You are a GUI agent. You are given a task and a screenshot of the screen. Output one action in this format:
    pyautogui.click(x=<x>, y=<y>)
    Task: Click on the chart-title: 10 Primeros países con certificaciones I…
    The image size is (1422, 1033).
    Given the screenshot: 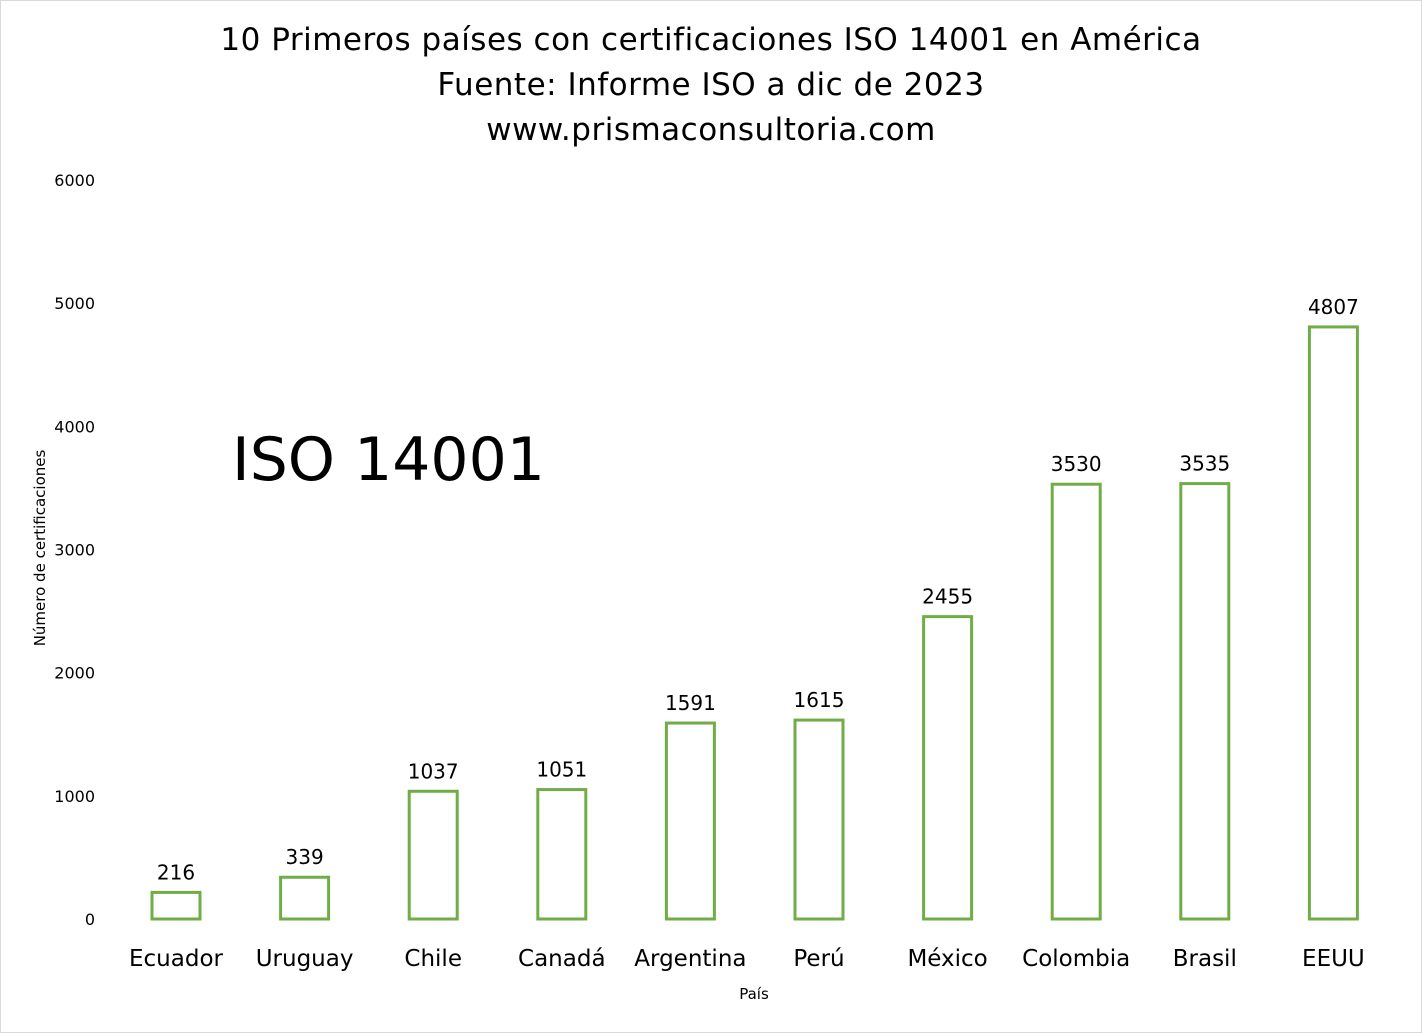 What is the action you would take?
    pyautogui.click(x=711, y=40)
    